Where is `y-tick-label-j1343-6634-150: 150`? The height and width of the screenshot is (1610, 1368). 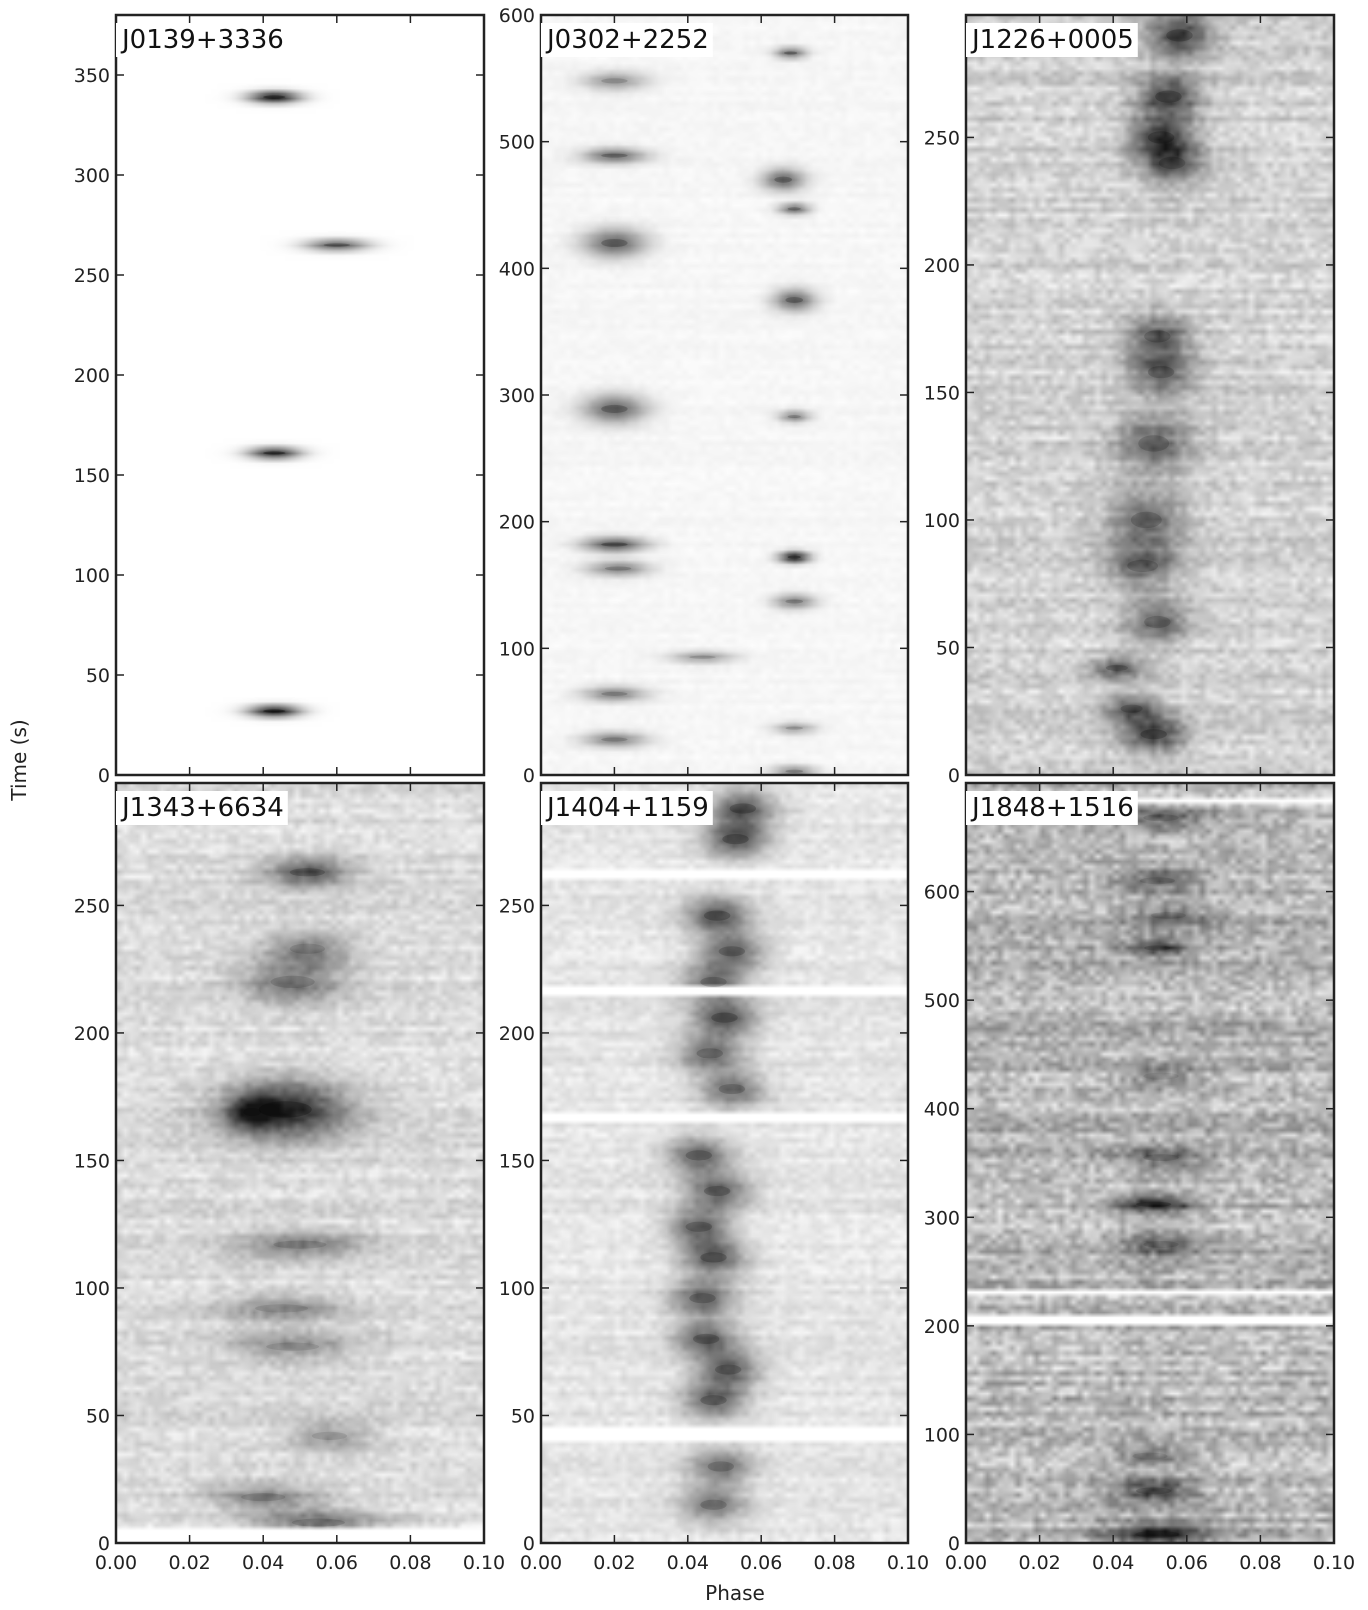 y-tick-label-j1343-6634-150: 150 is located at coordinates (92, 1161).